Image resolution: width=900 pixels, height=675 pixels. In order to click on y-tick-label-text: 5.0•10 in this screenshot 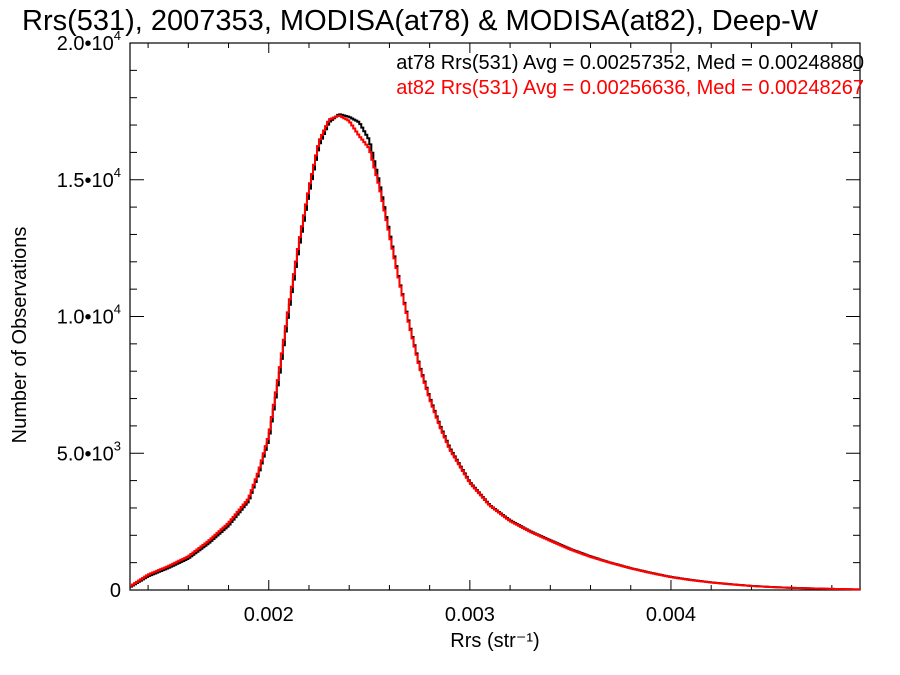, I will do `click(85, 454)`.